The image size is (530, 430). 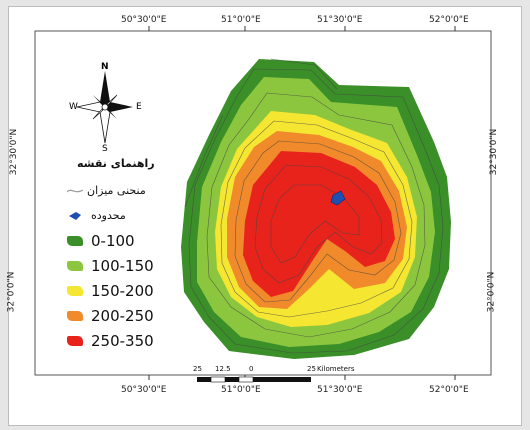 I want to click on right-axis-label: 32°0'0"N, so click(x=491, y=292).